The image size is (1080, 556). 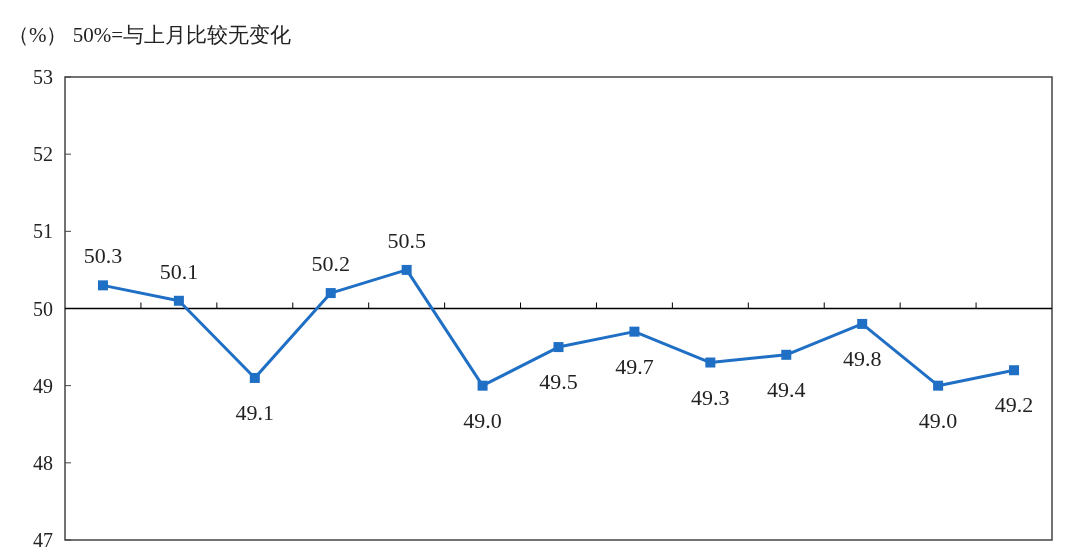 I want to click on y-tick-label: 51, so click(x=43, y=231).